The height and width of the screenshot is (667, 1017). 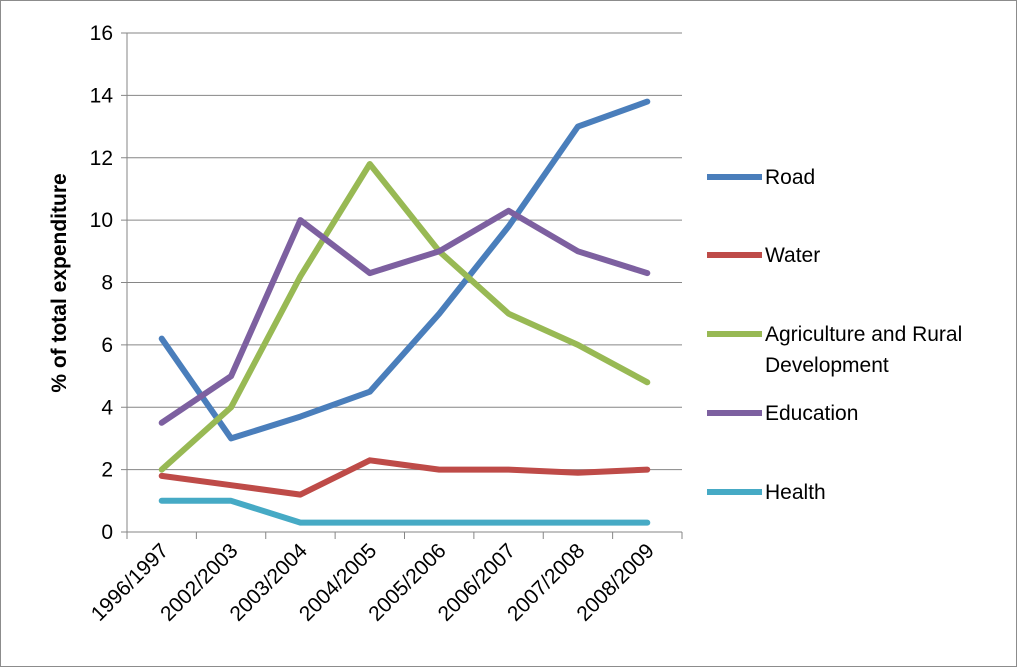 I want to click on legend-label: Education, so click(x=811, y=413).